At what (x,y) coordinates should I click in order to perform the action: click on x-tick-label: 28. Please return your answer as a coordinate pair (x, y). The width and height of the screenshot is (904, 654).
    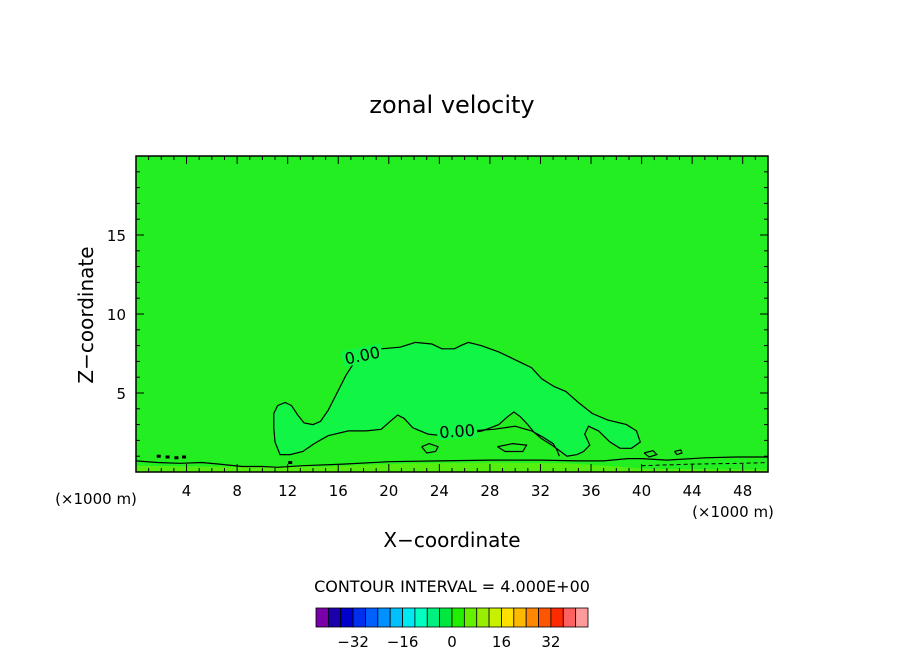
    Looking at the image, I should click on (489, 491).